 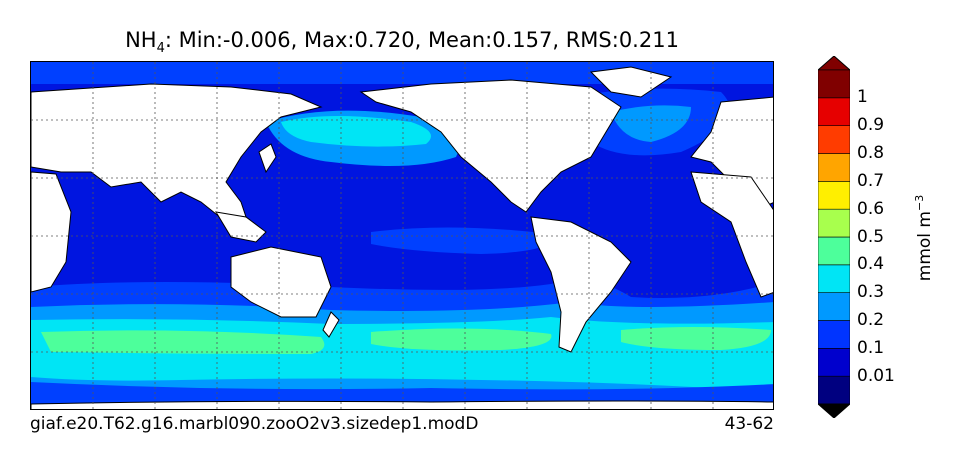 What do you see at coordinates (871, 320) in the screenshot?
I see `colorbar-tick-label: 0.2` at bounding box center [871, 320].